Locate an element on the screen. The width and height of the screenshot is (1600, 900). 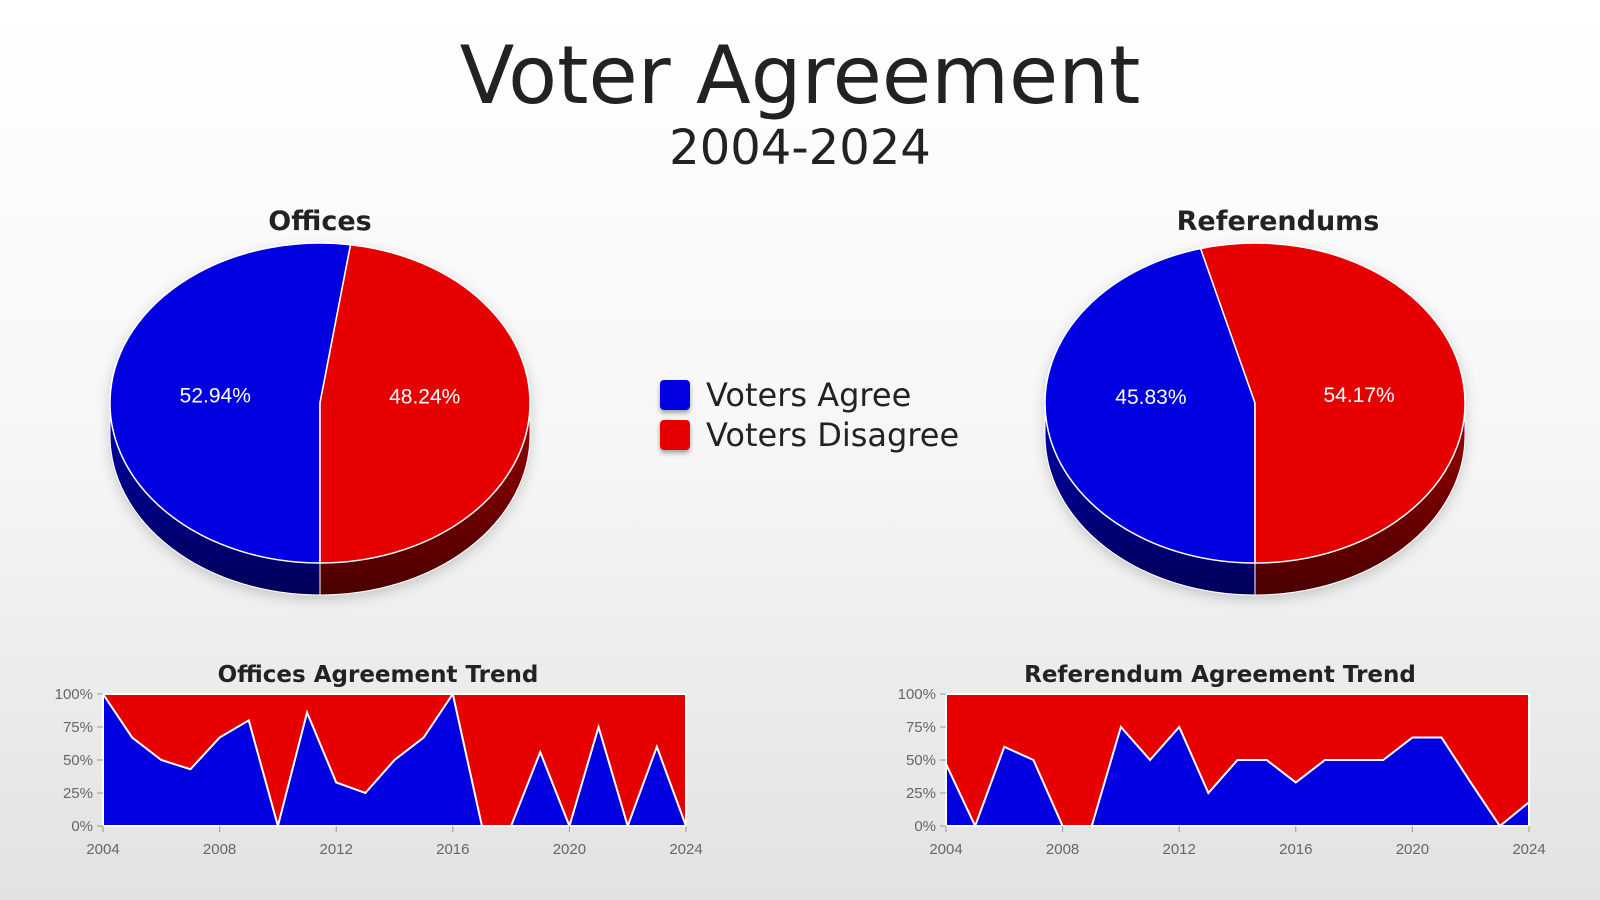
legend-item-agree: Voters Agree is located at coordinates (809, 395).